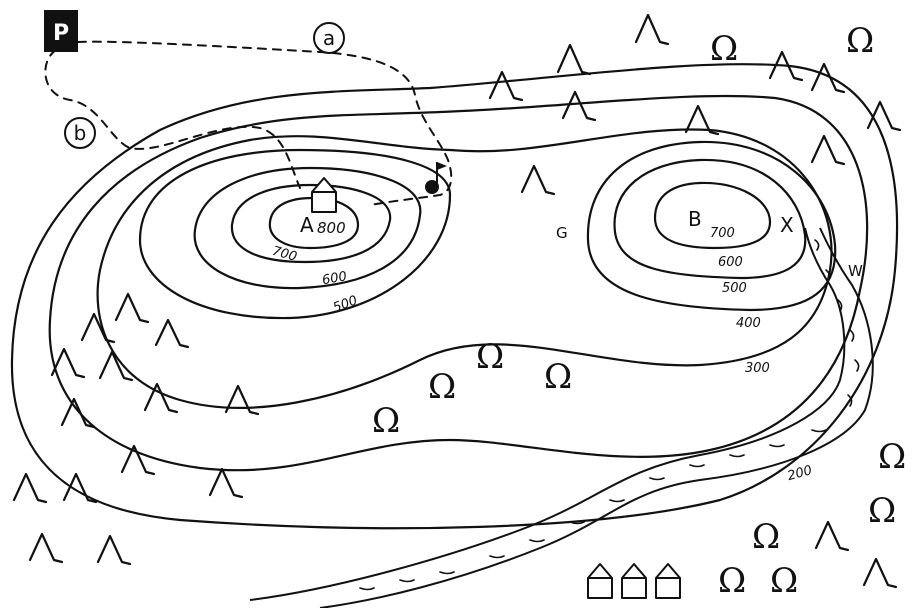 Image resolution: width=913 pixels, height=608 pixels. I want to click on spring-label: X, so click(787, 225).